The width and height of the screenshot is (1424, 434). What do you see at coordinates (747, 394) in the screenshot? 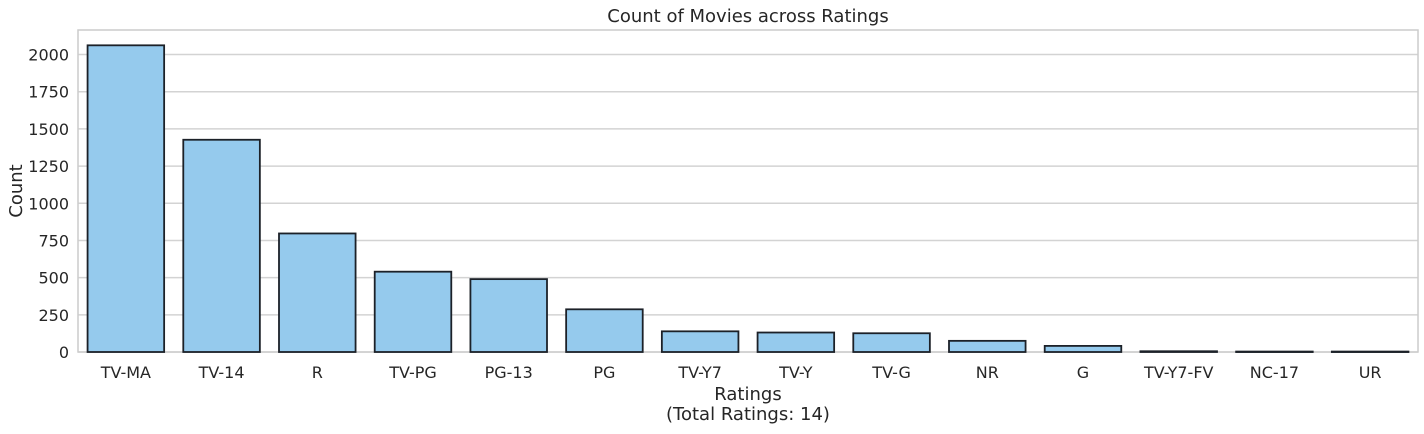
I see `x-axis-label: Ratings` at bounding box center [747, 394].